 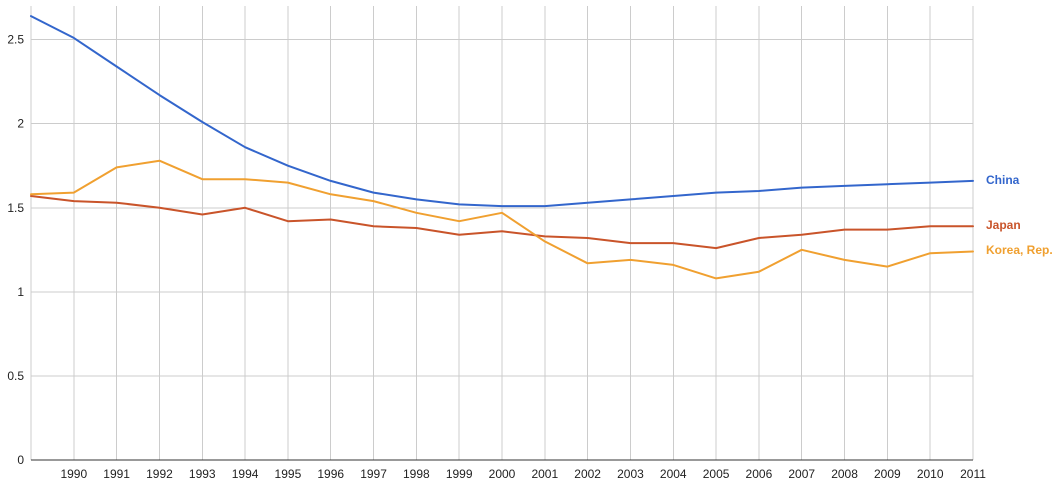 I want to click on x-tick-label: 1994, so click(x=245, y=474).